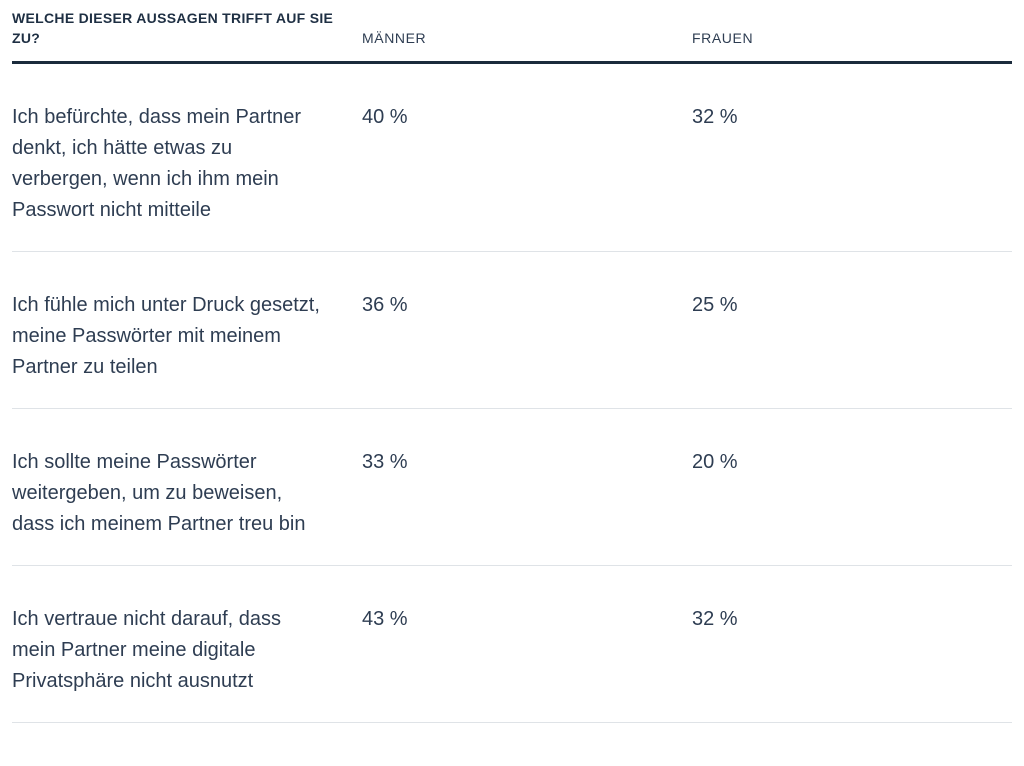  I want to click on maenner-value: 43 %, so click(385, 619).